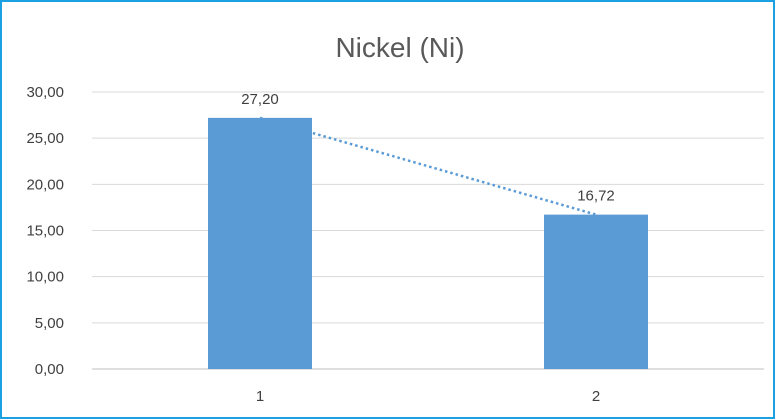  I want to click on x-tick-label: 2, so click(596, 396).